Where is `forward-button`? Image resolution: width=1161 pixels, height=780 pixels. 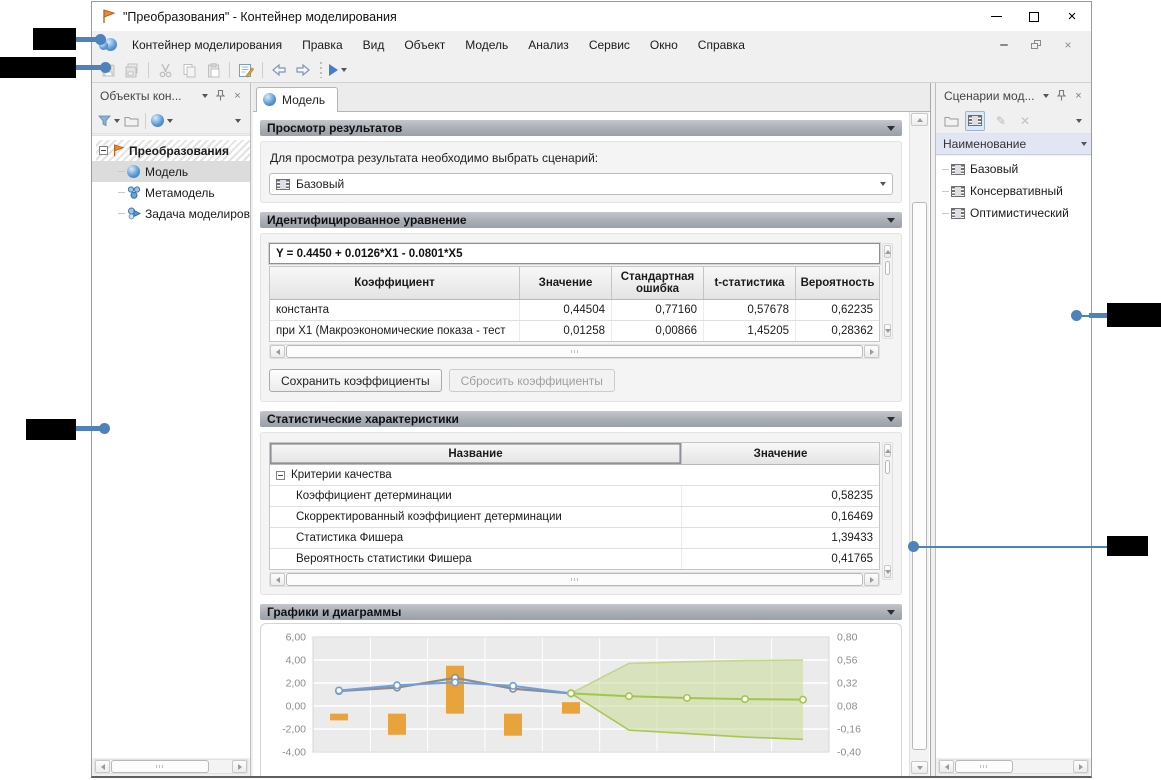 forward-button is located at coordinates (303, 70).